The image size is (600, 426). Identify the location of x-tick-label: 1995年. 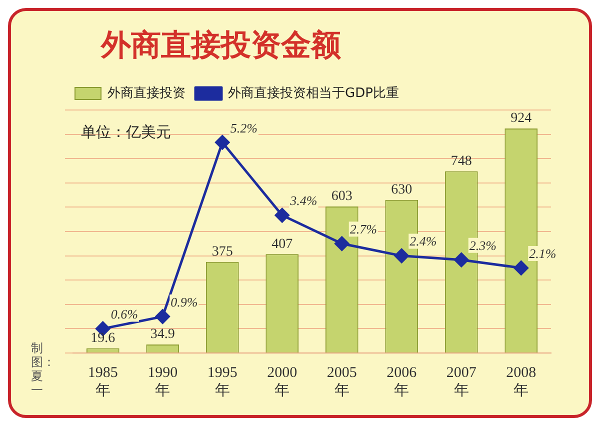
(222, 381).